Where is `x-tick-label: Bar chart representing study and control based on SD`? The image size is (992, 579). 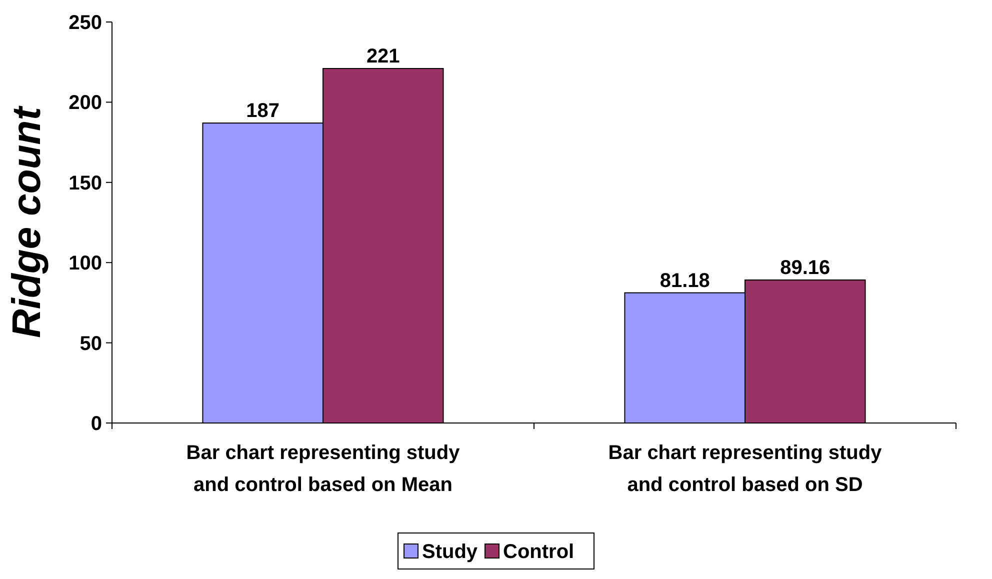
x-tick-label: Bar chart representing study and control based on SD is located at coordinates (745, 469).